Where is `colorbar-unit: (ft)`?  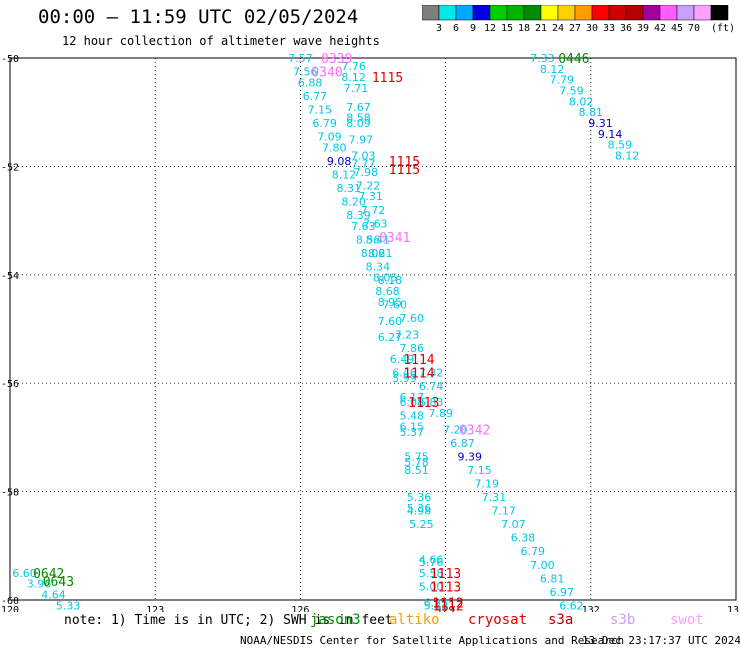
colorbar-unit: (ft) is located at coordinates (722, 28).